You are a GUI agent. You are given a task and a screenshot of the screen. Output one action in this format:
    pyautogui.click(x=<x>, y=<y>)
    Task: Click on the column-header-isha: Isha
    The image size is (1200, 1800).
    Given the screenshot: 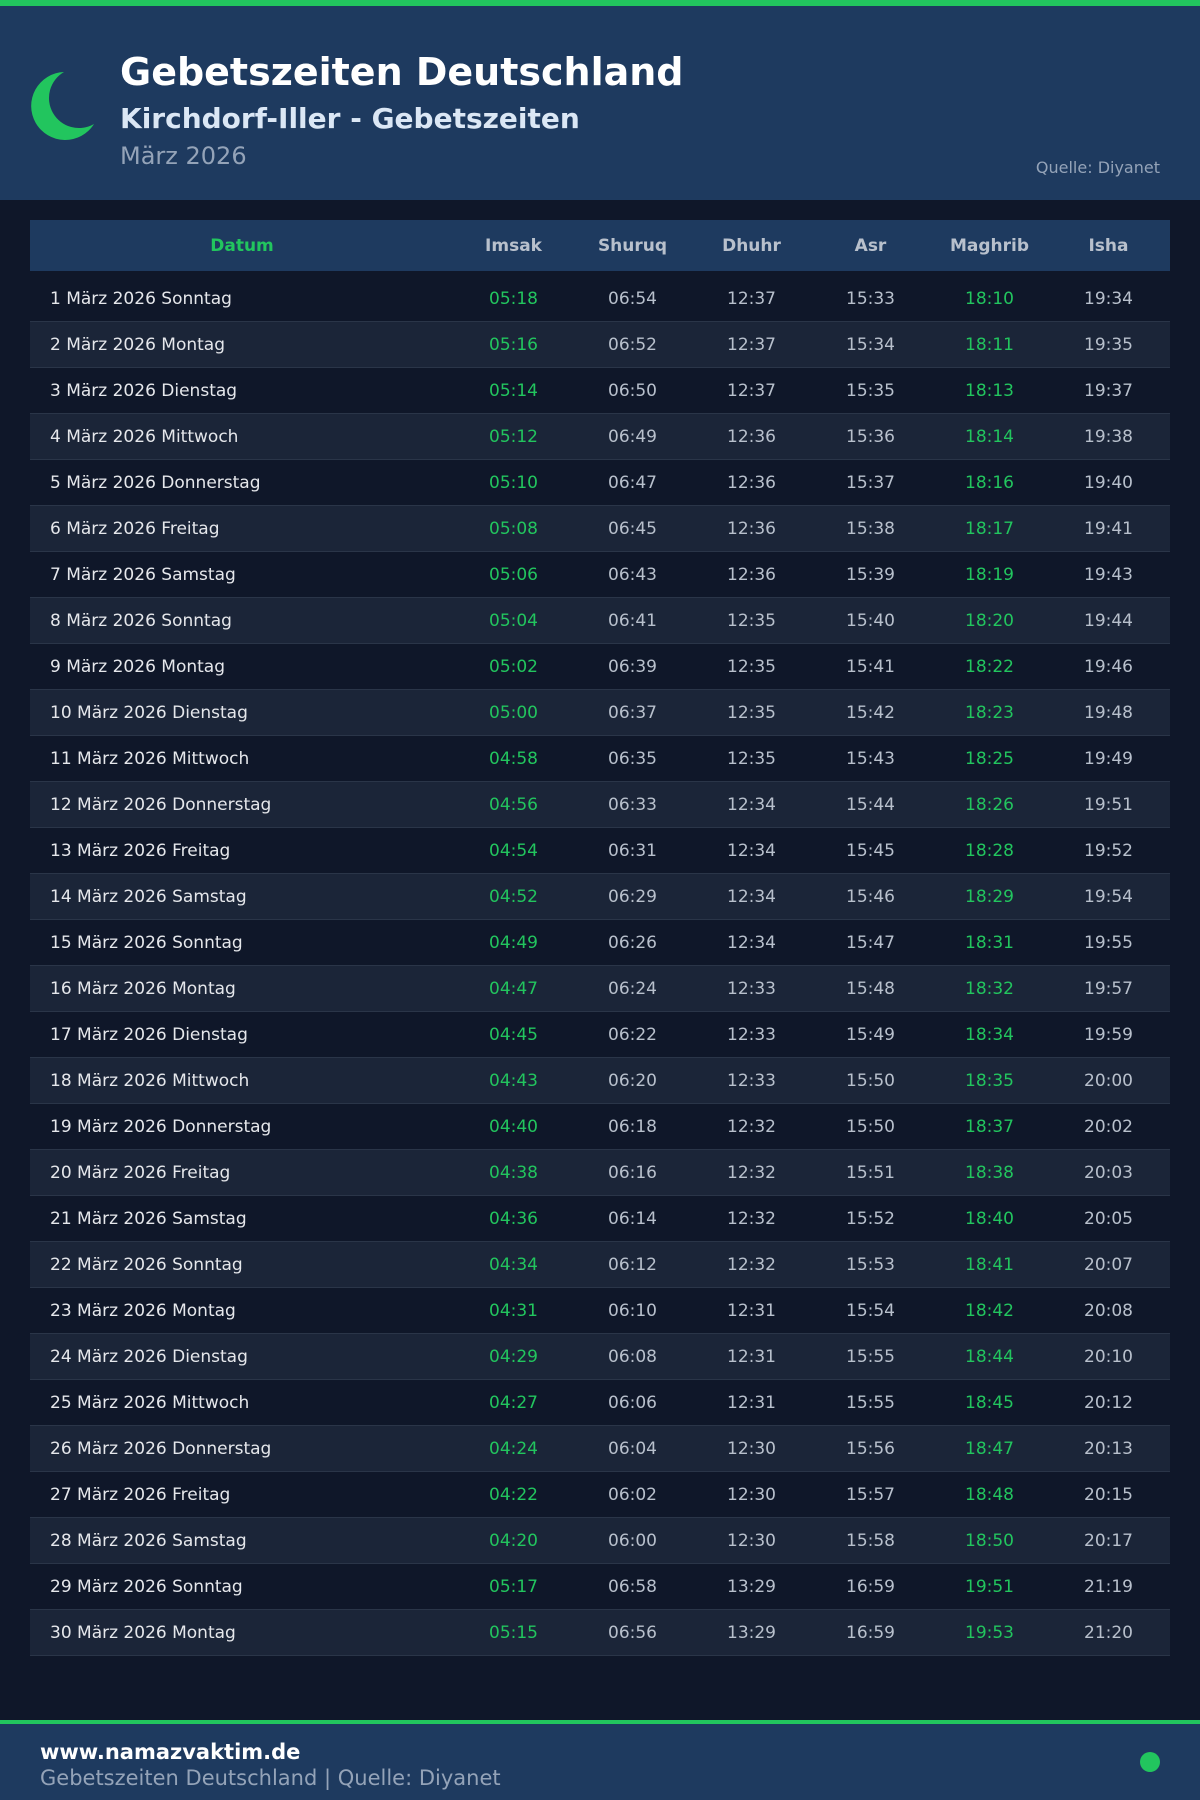 What is the action you would take?
    pyautogui.click(x=1108, y=245)
    